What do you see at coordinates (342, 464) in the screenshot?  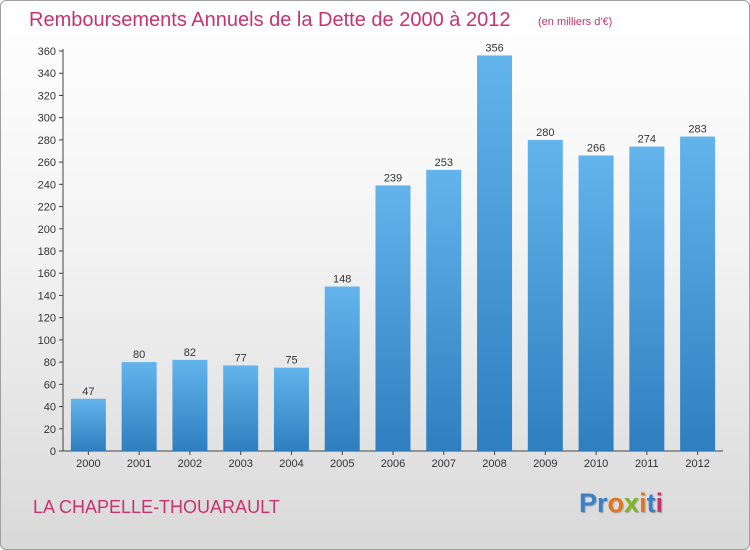 I see `x-tick-label: 2005` at bounding box center [342, 464].